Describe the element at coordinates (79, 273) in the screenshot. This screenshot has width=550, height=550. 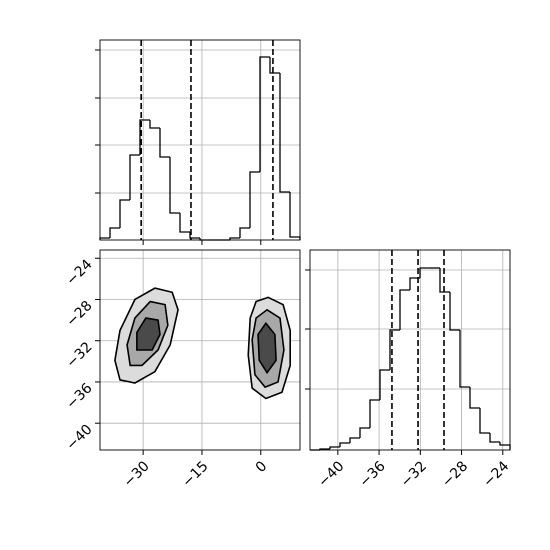
I see `y-tick-label: −24` at that location.